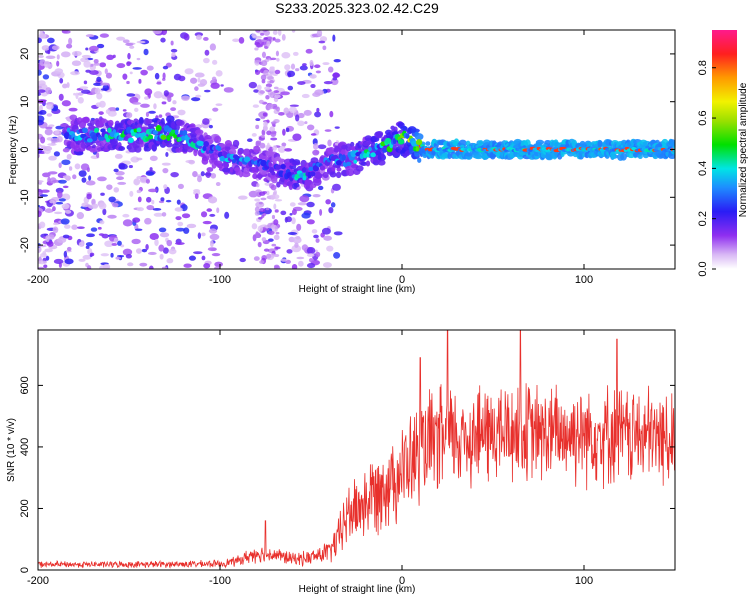  Describe the element at coordinates (357, 289) in the screenshot. I see `spectrogram-x-label: Height of straight line (km)` at that location.